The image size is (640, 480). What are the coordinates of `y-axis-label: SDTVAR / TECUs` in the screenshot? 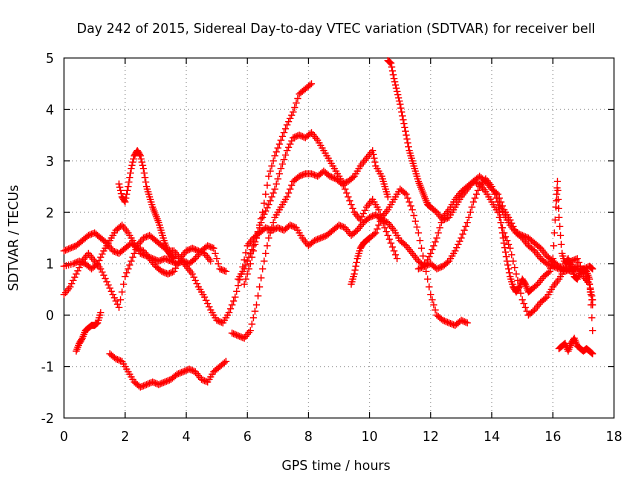 It's located at (14, 238).